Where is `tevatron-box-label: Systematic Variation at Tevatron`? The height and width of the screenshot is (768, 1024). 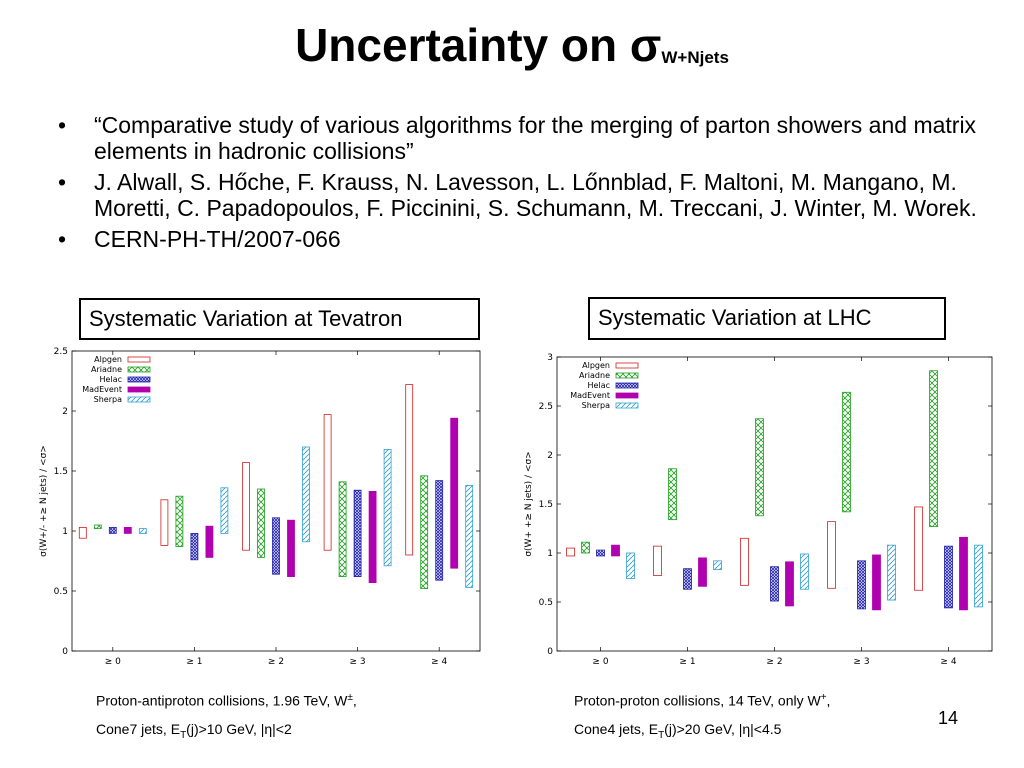 tevatron-box-label: Systematic Variation at Tevatron is located at coordinates (279, 319).